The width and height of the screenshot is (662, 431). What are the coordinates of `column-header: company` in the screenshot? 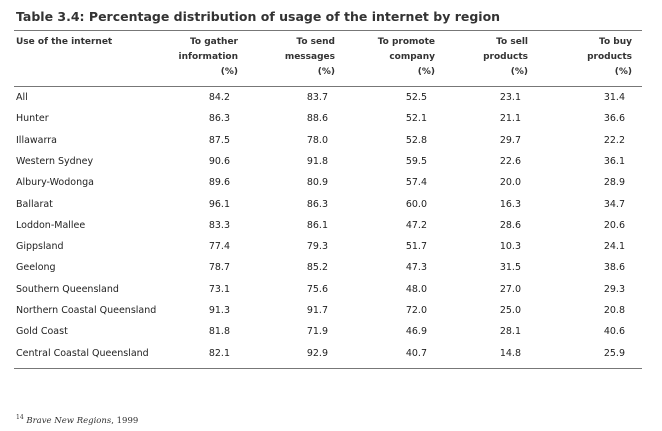 It's located at (412, 57).